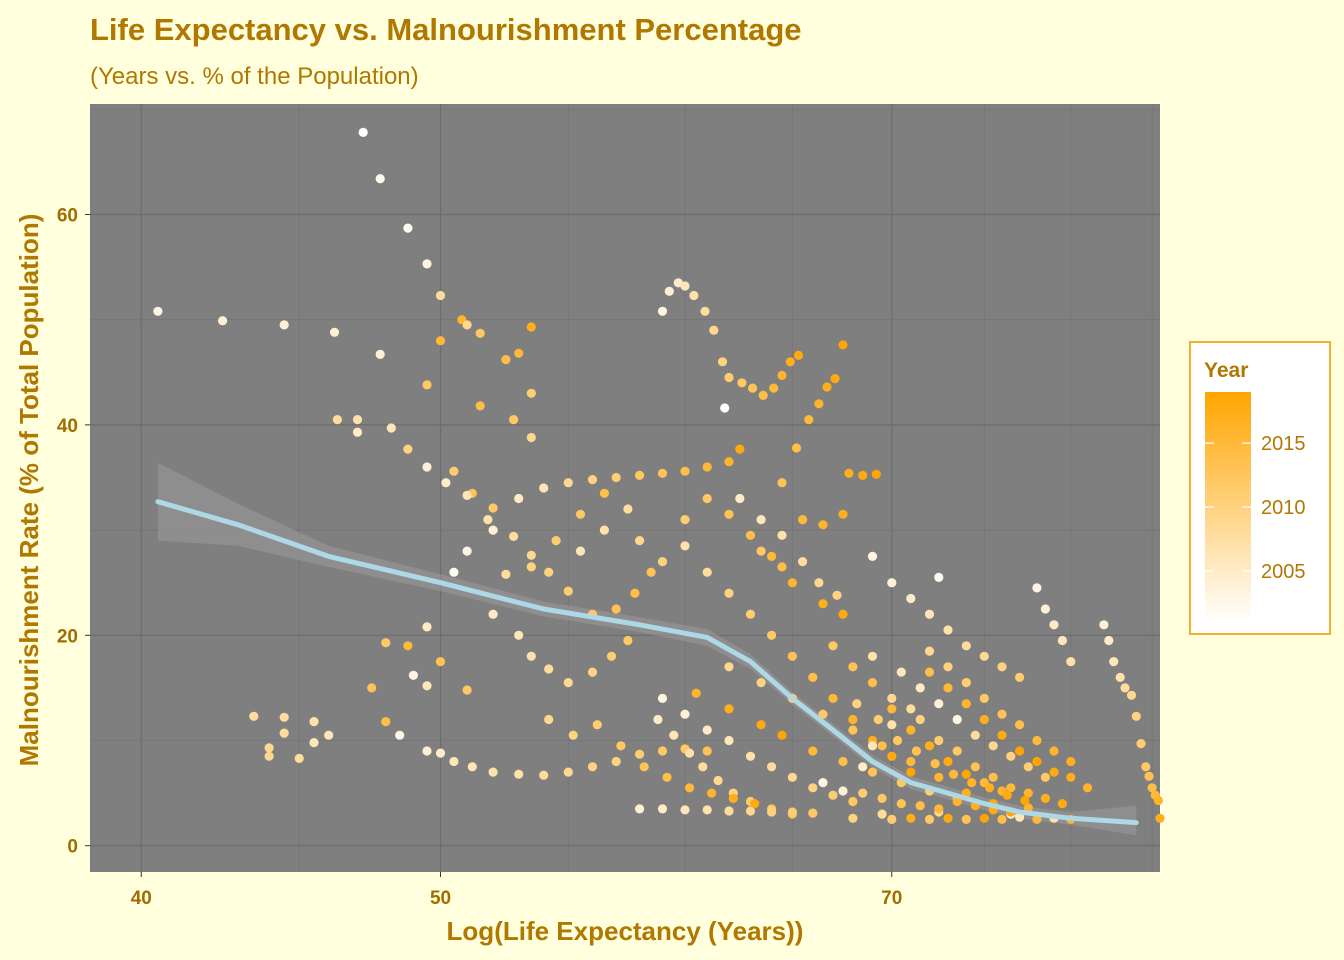  Describe the element at coordinates (254, 76) in the screenshot. I see `chart-subtitle: (Years vs. % of the Population)` at that location.